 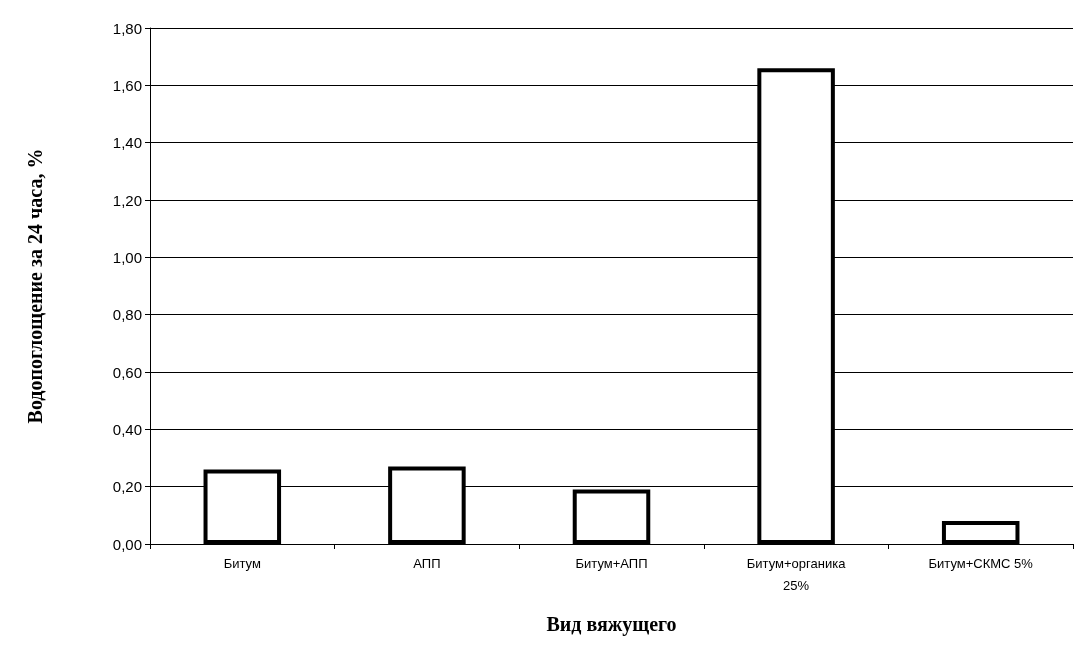 What do you see at coordinates (796, 574) in the screenshot?
I see `x-tick-label: Битум+органика 25%` at bounding box center [796, 574].